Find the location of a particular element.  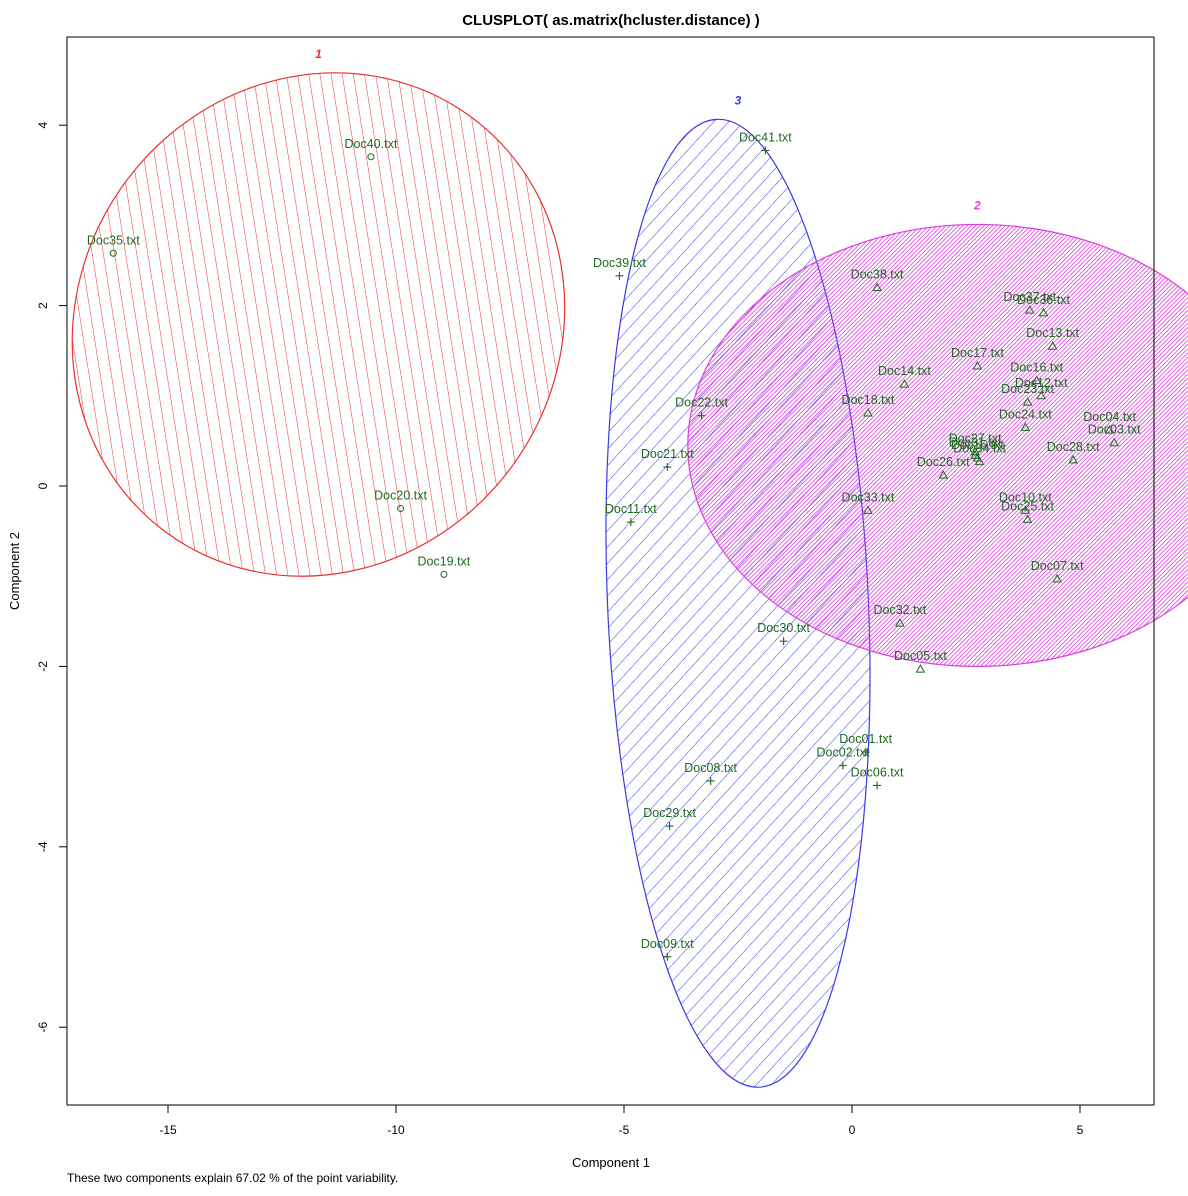

point-doc02 is located at coordinates (842, 765).